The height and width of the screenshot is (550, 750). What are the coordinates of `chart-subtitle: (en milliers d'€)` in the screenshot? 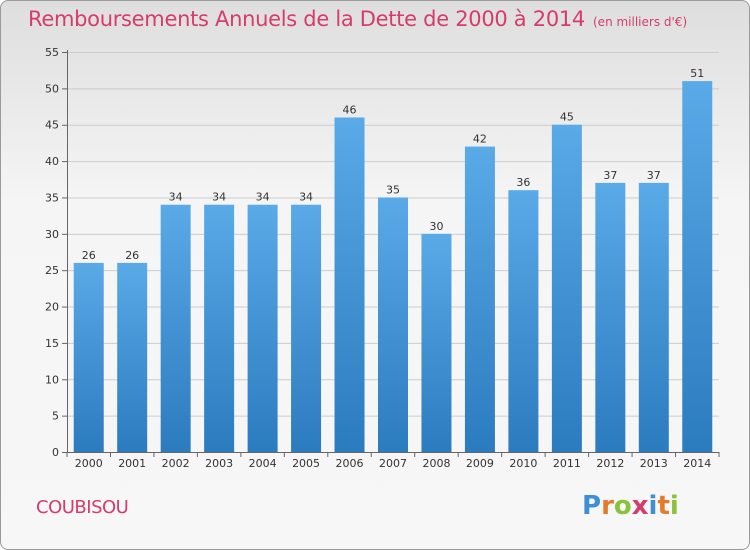 It's located at (640, 22).